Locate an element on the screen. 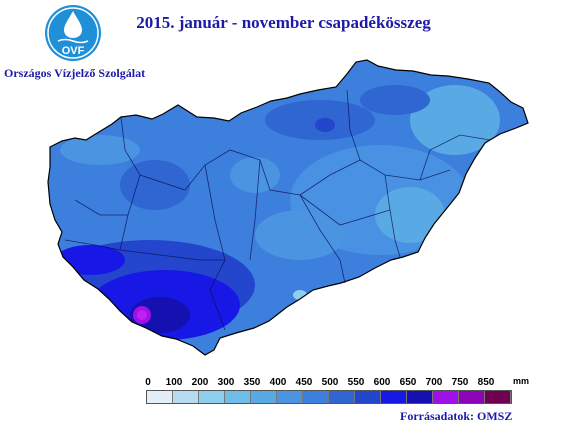 Image resolution: width=567 pixels, height=427 pixels. map-title: 2015. január - november csapadékösszeg is located at coordinates (283, 22).